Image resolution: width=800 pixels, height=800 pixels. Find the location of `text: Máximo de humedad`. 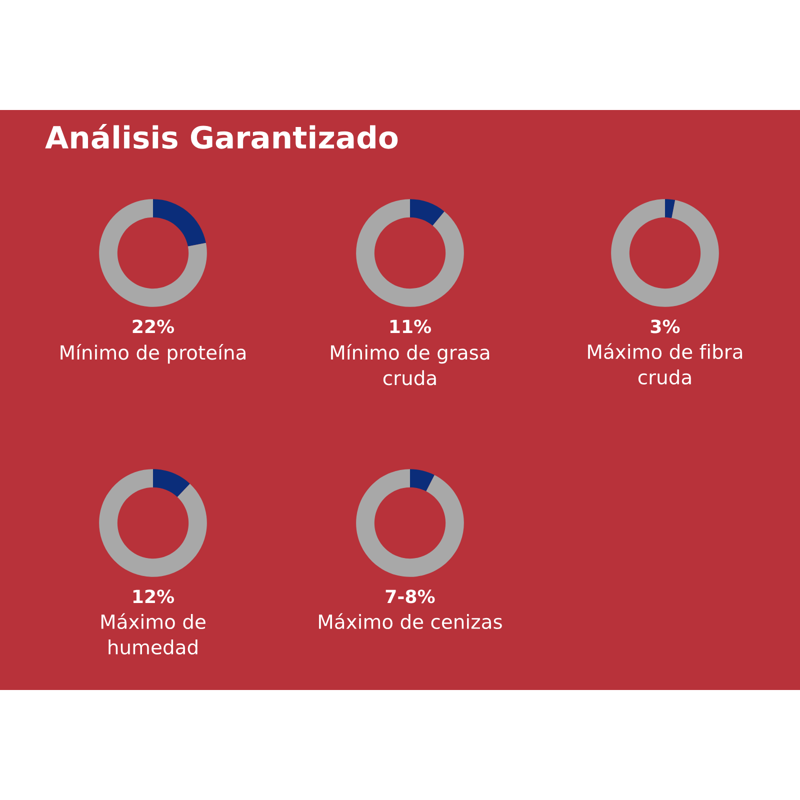

text: Máximo de humedad is located at coordinates (153, 634).